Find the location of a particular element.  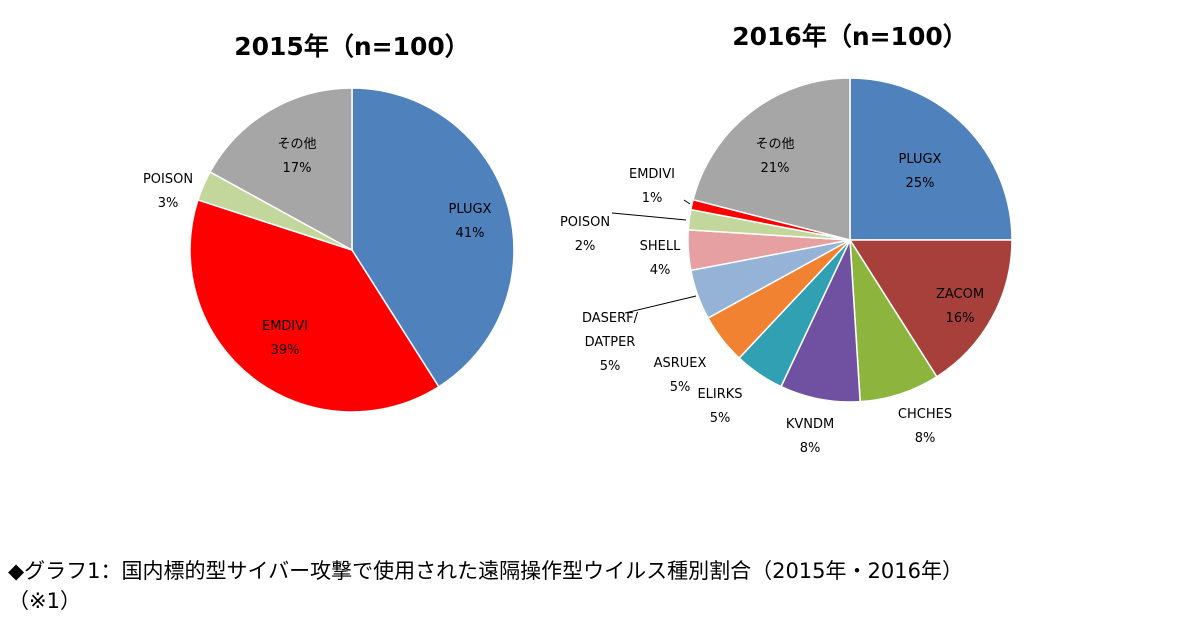

slice-label-2015-other: その他 17% is located at coordinates (296, 156).